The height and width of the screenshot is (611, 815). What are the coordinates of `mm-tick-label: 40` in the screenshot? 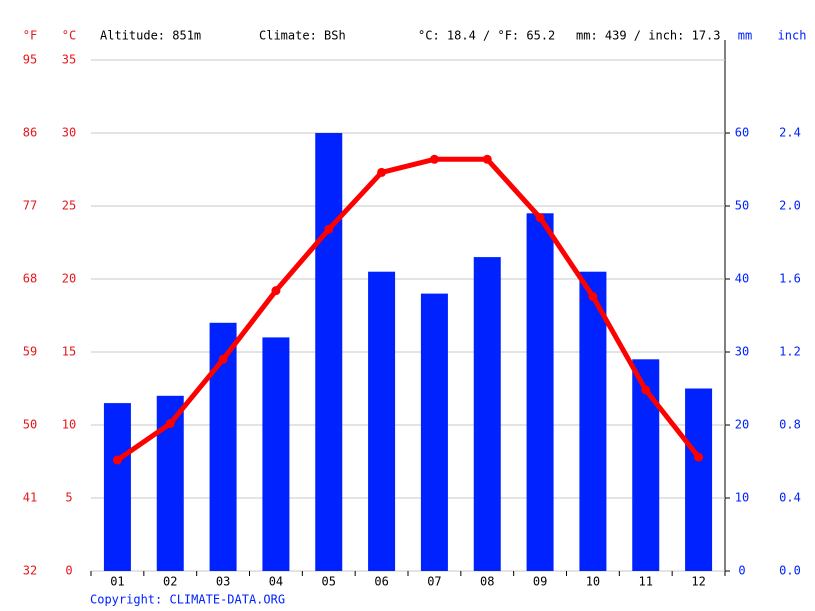 It's located at (742, 279).